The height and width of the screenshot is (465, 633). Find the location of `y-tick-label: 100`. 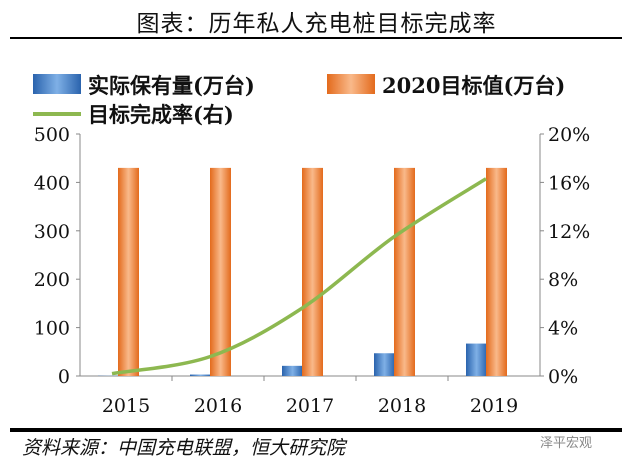

y-tick-label: 100 is located at coordinates (52, 329).